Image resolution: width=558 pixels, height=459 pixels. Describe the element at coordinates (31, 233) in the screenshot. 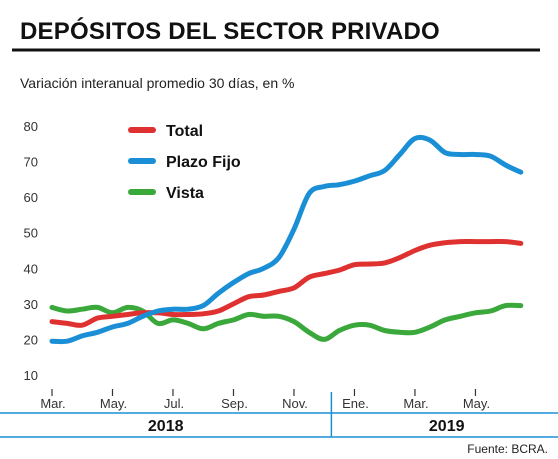

I see `y-tick-label: 50` at that location.